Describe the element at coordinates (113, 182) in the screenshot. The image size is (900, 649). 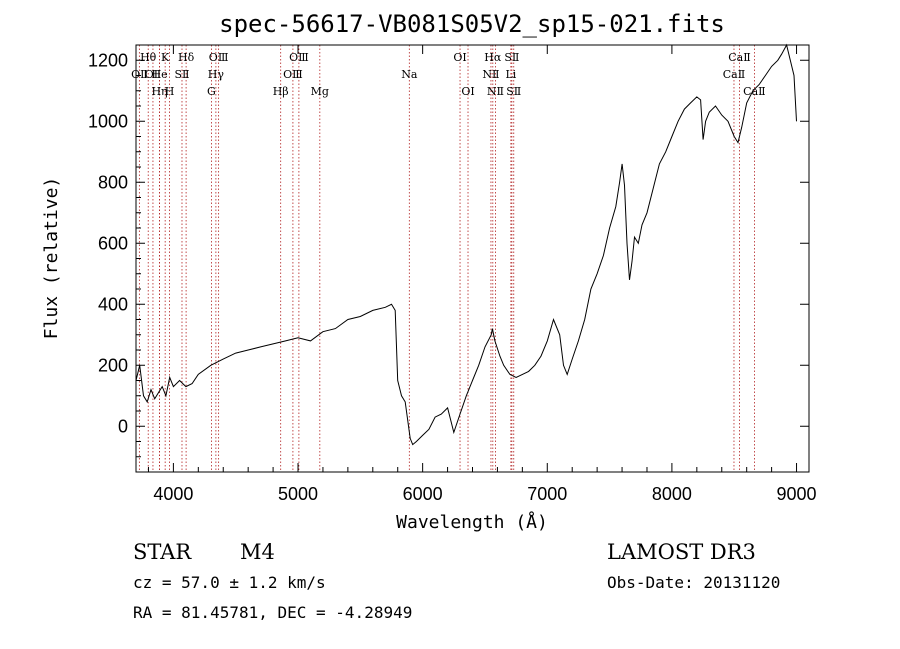
I see `y-tick-label: 800` at that location.